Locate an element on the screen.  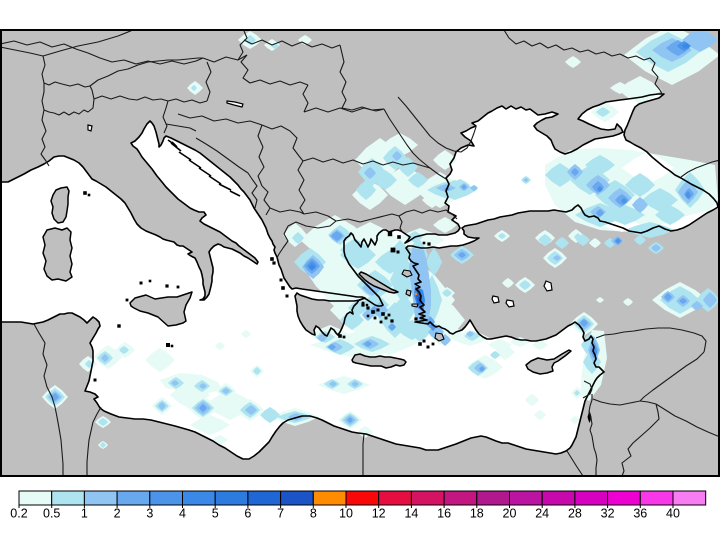
svg-text: 5 is located at coordinates (215, 514).